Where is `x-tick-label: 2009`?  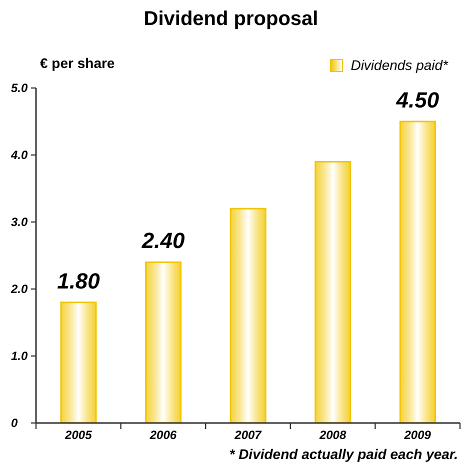 x-tick-label: 2009 is located at coordinates (417, 435).